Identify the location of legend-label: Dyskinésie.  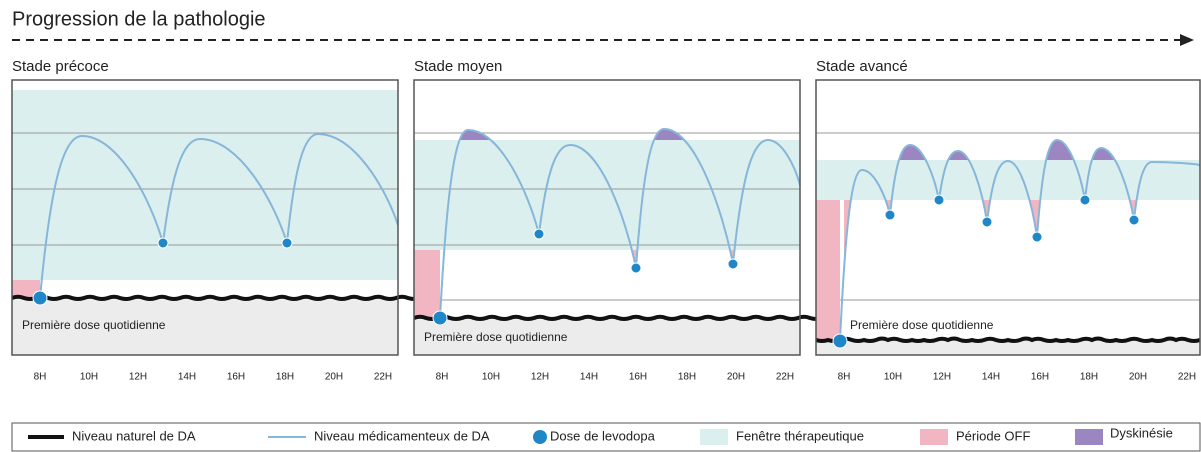
(1141, 432).